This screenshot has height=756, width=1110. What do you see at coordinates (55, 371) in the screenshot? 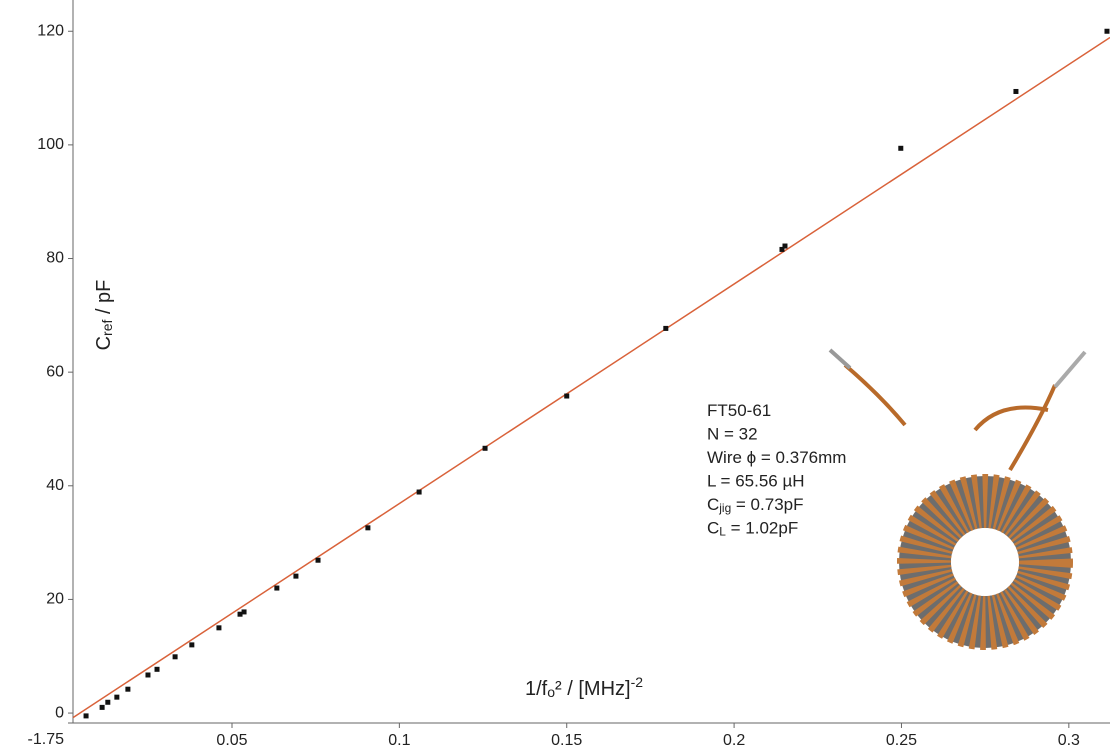
I see `y-tick-label: 60` at bounding box center [55, 371].